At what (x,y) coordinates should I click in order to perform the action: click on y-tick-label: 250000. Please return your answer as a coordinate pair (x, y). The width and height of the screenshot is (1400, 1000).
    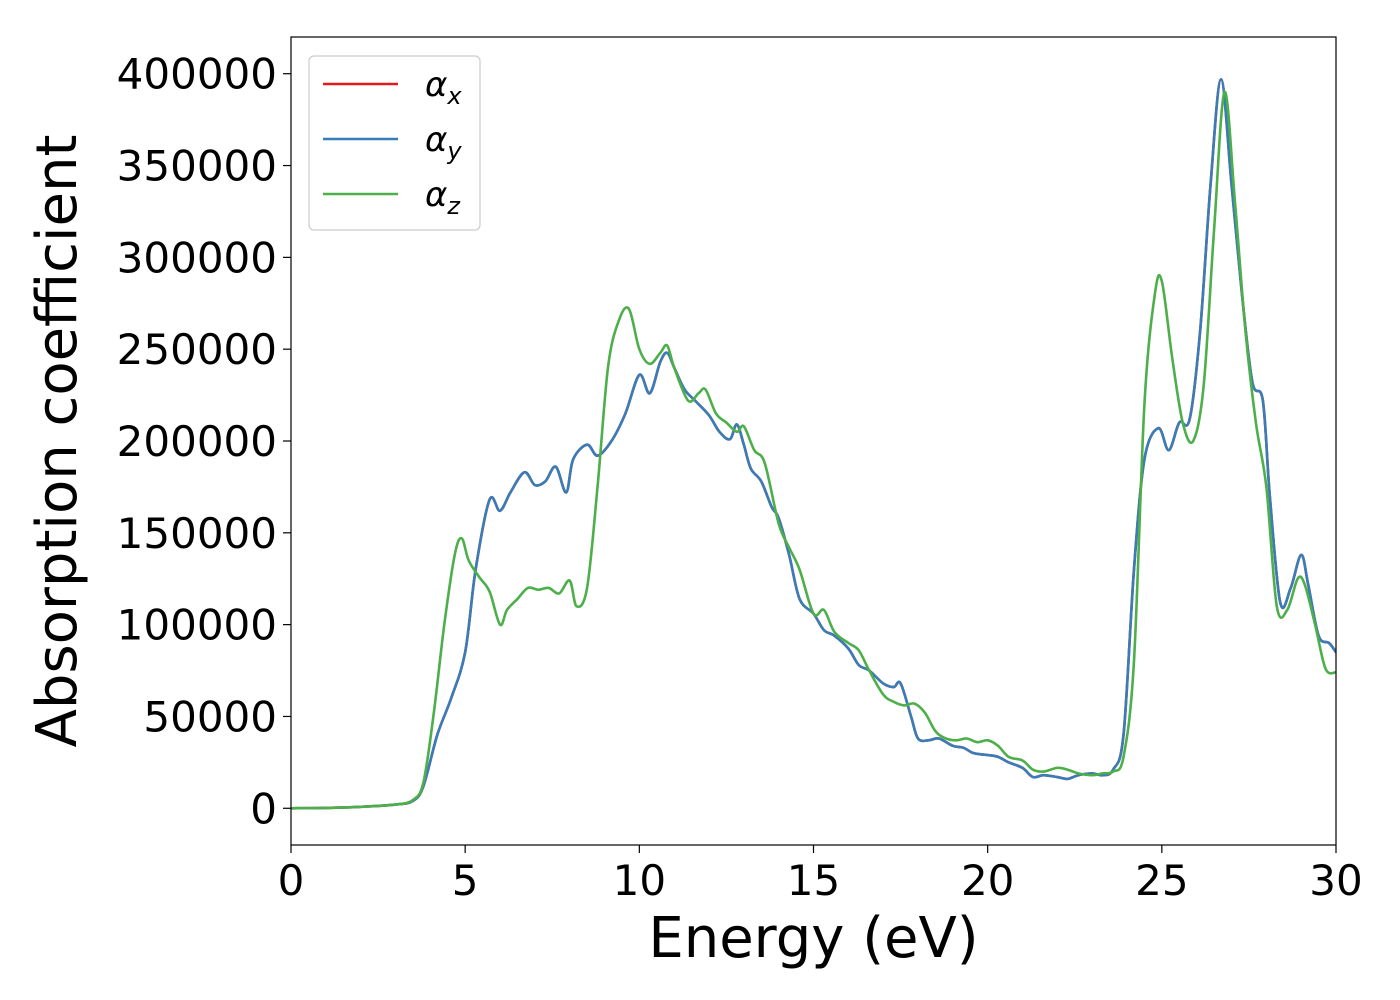
    Looking at the image, I should click on (197, 349).